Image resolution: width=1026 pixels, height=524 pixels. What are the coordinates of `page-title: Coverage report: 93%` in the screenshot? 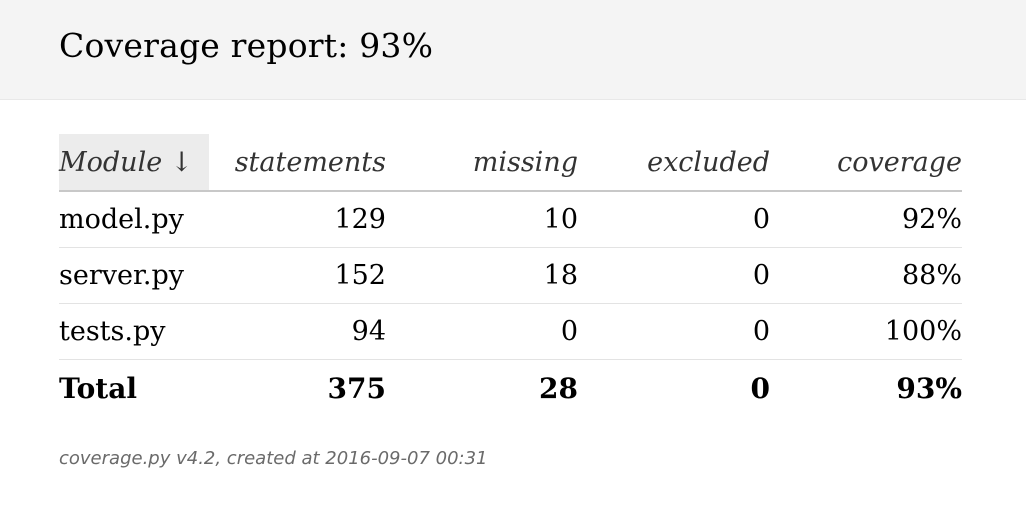 It's located at (246, 45).